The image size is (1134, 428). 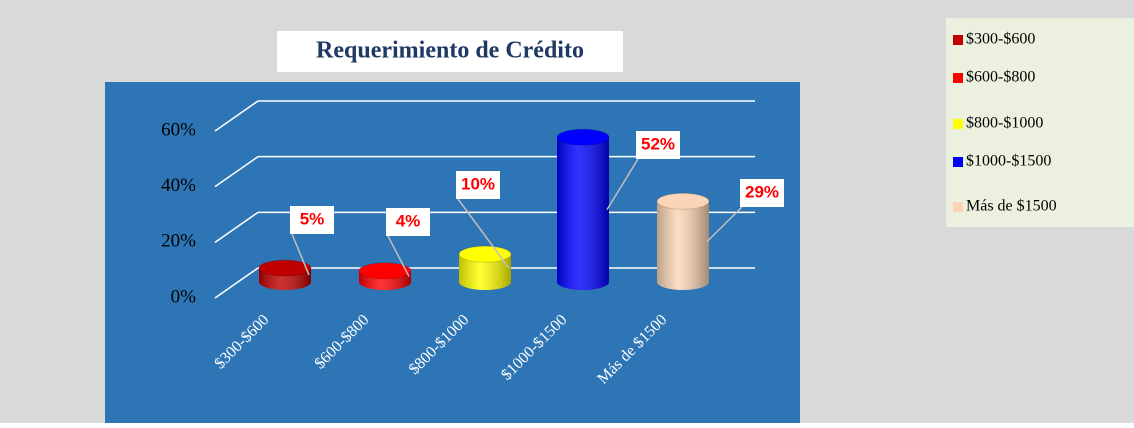 What do you see at coordinates (178, 129) in the screenshot?
I see `y-tick-label: 60%` at bounding box center [178, 129].